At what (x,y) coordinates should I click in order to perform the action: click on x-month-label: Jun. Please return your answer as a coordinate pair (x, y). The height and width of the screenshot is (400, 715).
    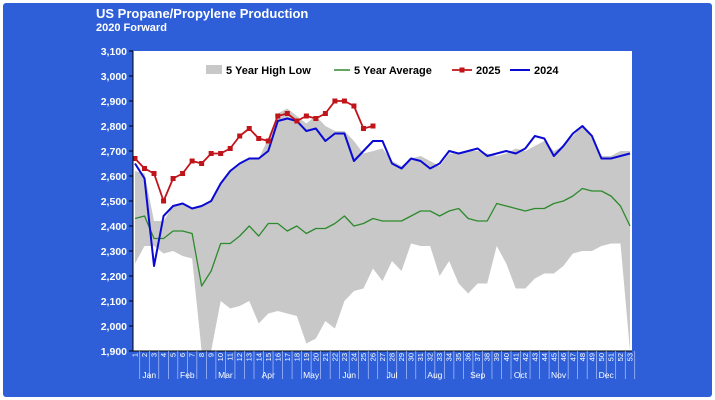
    Looking at the image, I should click on (349, 375).